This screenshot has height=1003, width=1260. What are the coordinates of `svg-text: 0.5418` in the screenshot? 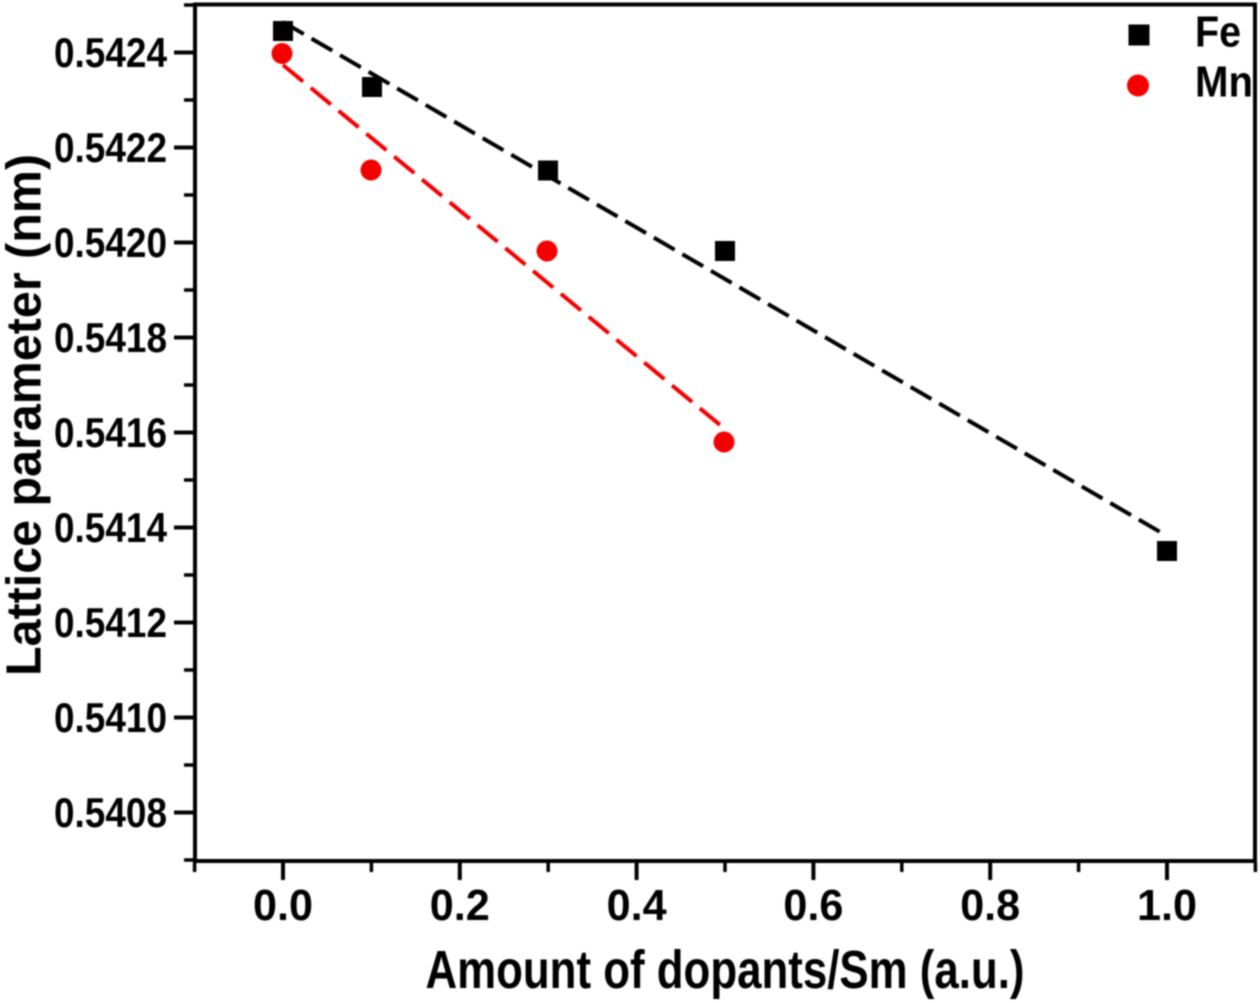 It's located at (110, 337).